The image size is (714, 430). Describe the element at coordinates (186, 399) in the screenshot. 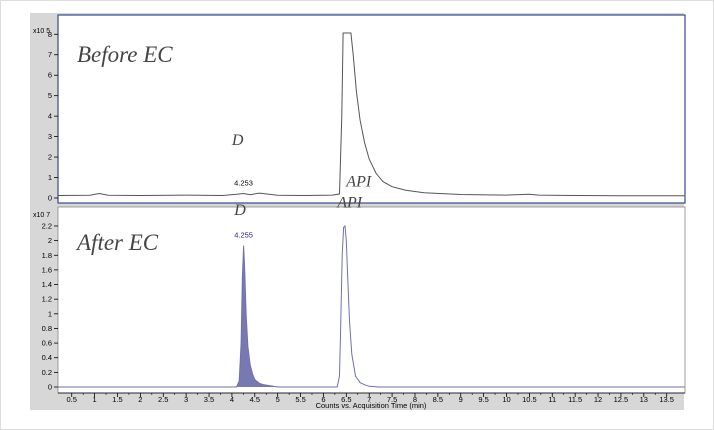

I see `xtick-label-5: 3` at that location.